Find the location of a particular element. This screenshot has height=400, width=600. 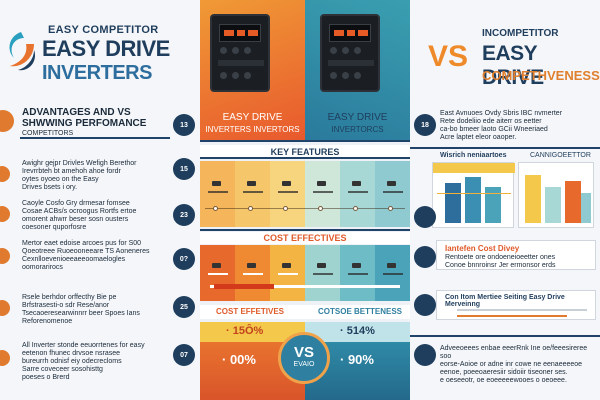

left-num-circle: 07 is located at coordinates (184, 355).